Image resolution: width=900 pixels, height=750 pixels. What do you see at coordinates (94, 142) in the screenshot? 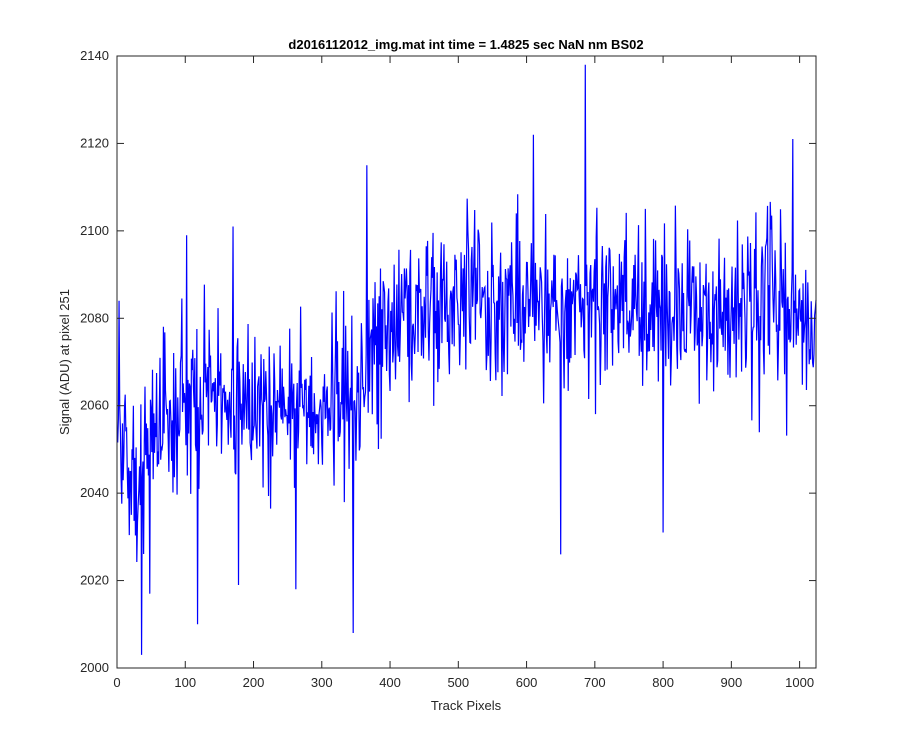
I see `y-tick-label: 2120` at bounding box center [94, 142].